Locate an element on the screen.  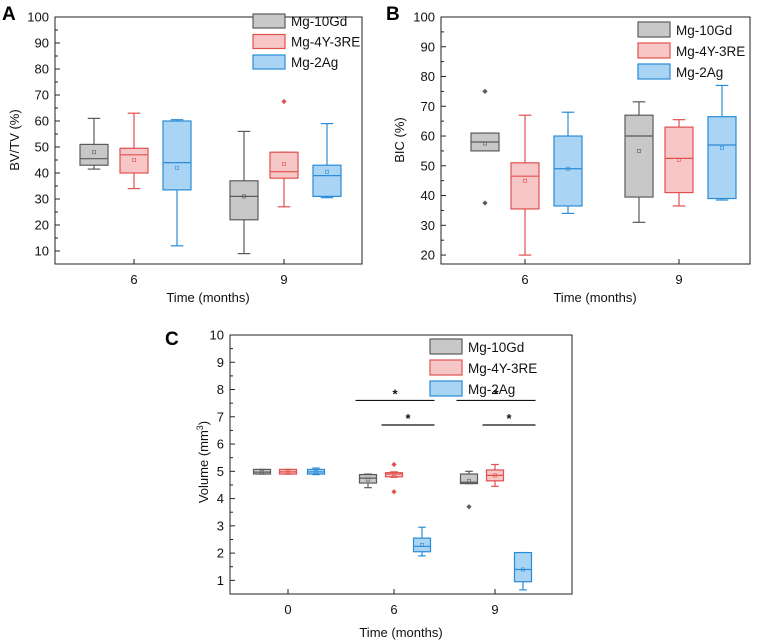
panel-c-y-tick-label: 8 is located at coordinates (220, 389).